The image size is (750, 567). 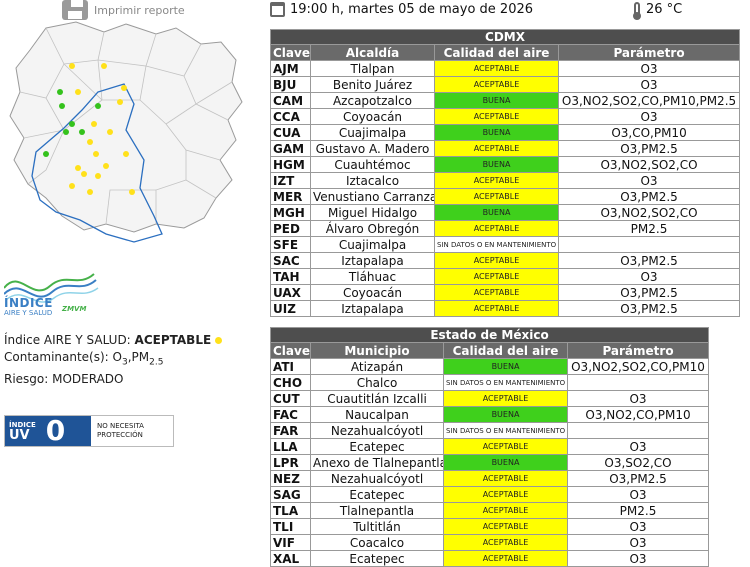 I want to click on station-parameters: PM2.5, so click(x=649, y=228).